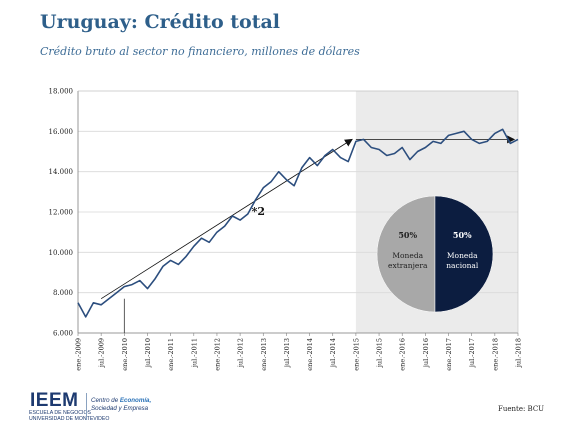 This screenshot has width=566, height=432. What do you see at coordinates (63, 334) in the screenshot?
I see `y-tick-label: 6.000` at bounding box center [63, 334].